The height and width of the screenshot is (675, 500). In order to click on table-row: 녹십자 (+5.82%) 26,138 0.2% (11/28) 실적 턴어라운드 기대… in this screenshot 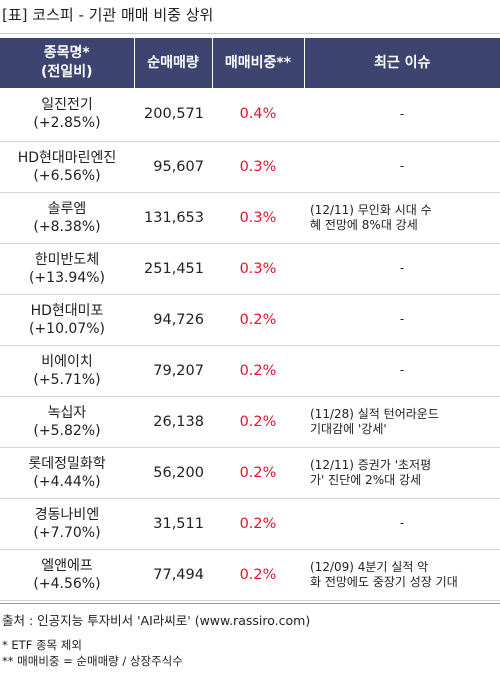, I will do `click(250, 422)`.